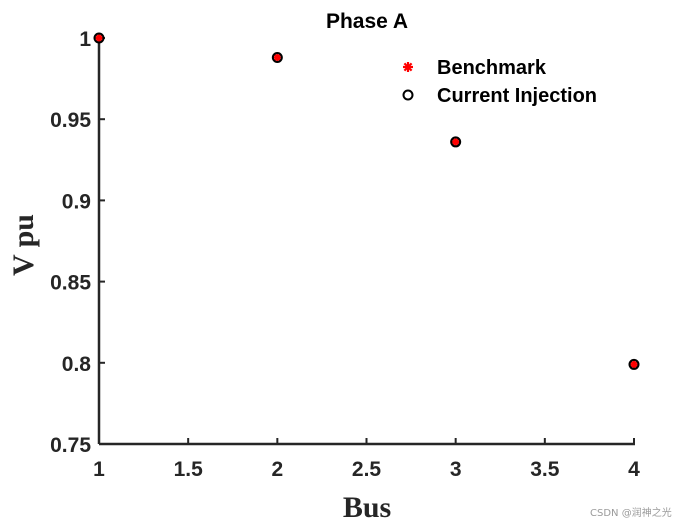 This screenshot has height=525, width=700. I want to click on chart-title: Phase A, so click(367, 21).